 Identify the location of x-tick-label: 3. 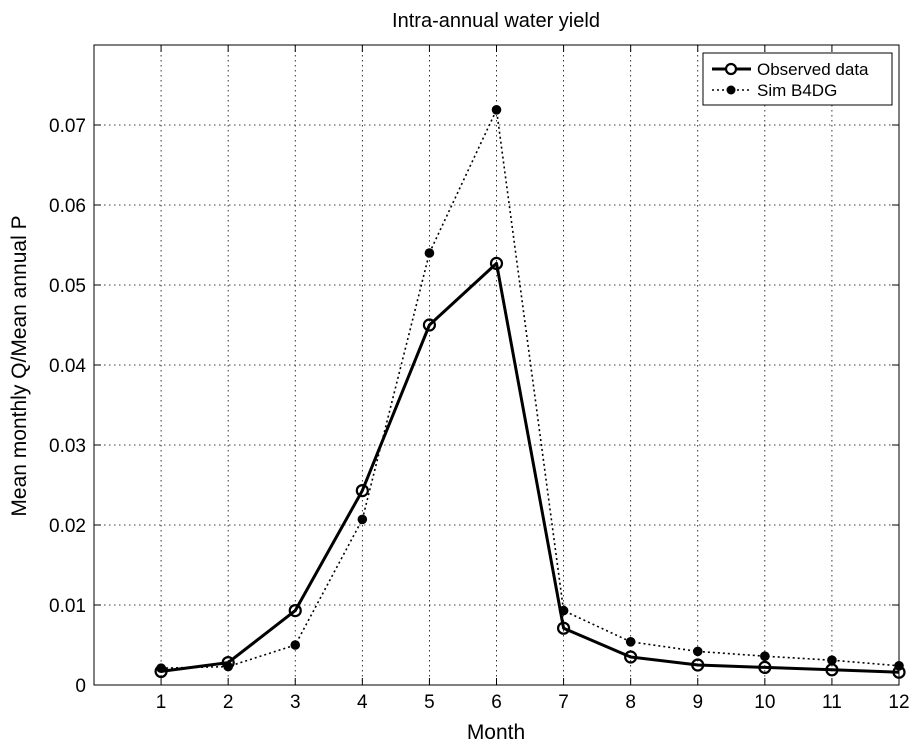
(295, 702).